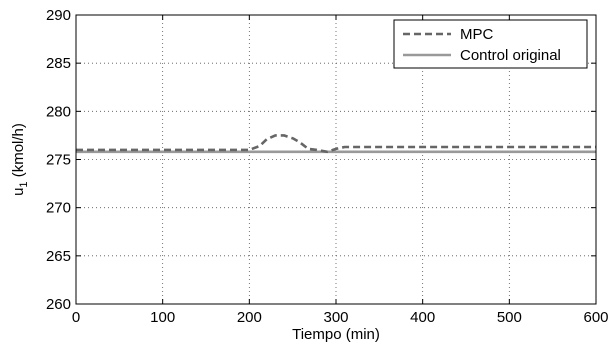 Image resolution: width=611 pixels, height=354 pixels. I want to click on x-tick-label: 0, so click(76, 317).